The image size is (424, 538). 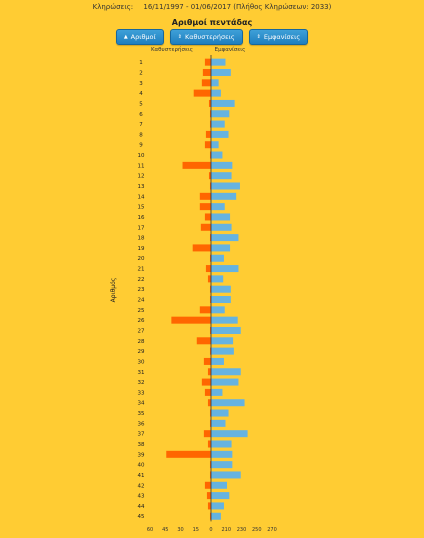 I want to click on category-label: 15, so click(x=141, y=208).